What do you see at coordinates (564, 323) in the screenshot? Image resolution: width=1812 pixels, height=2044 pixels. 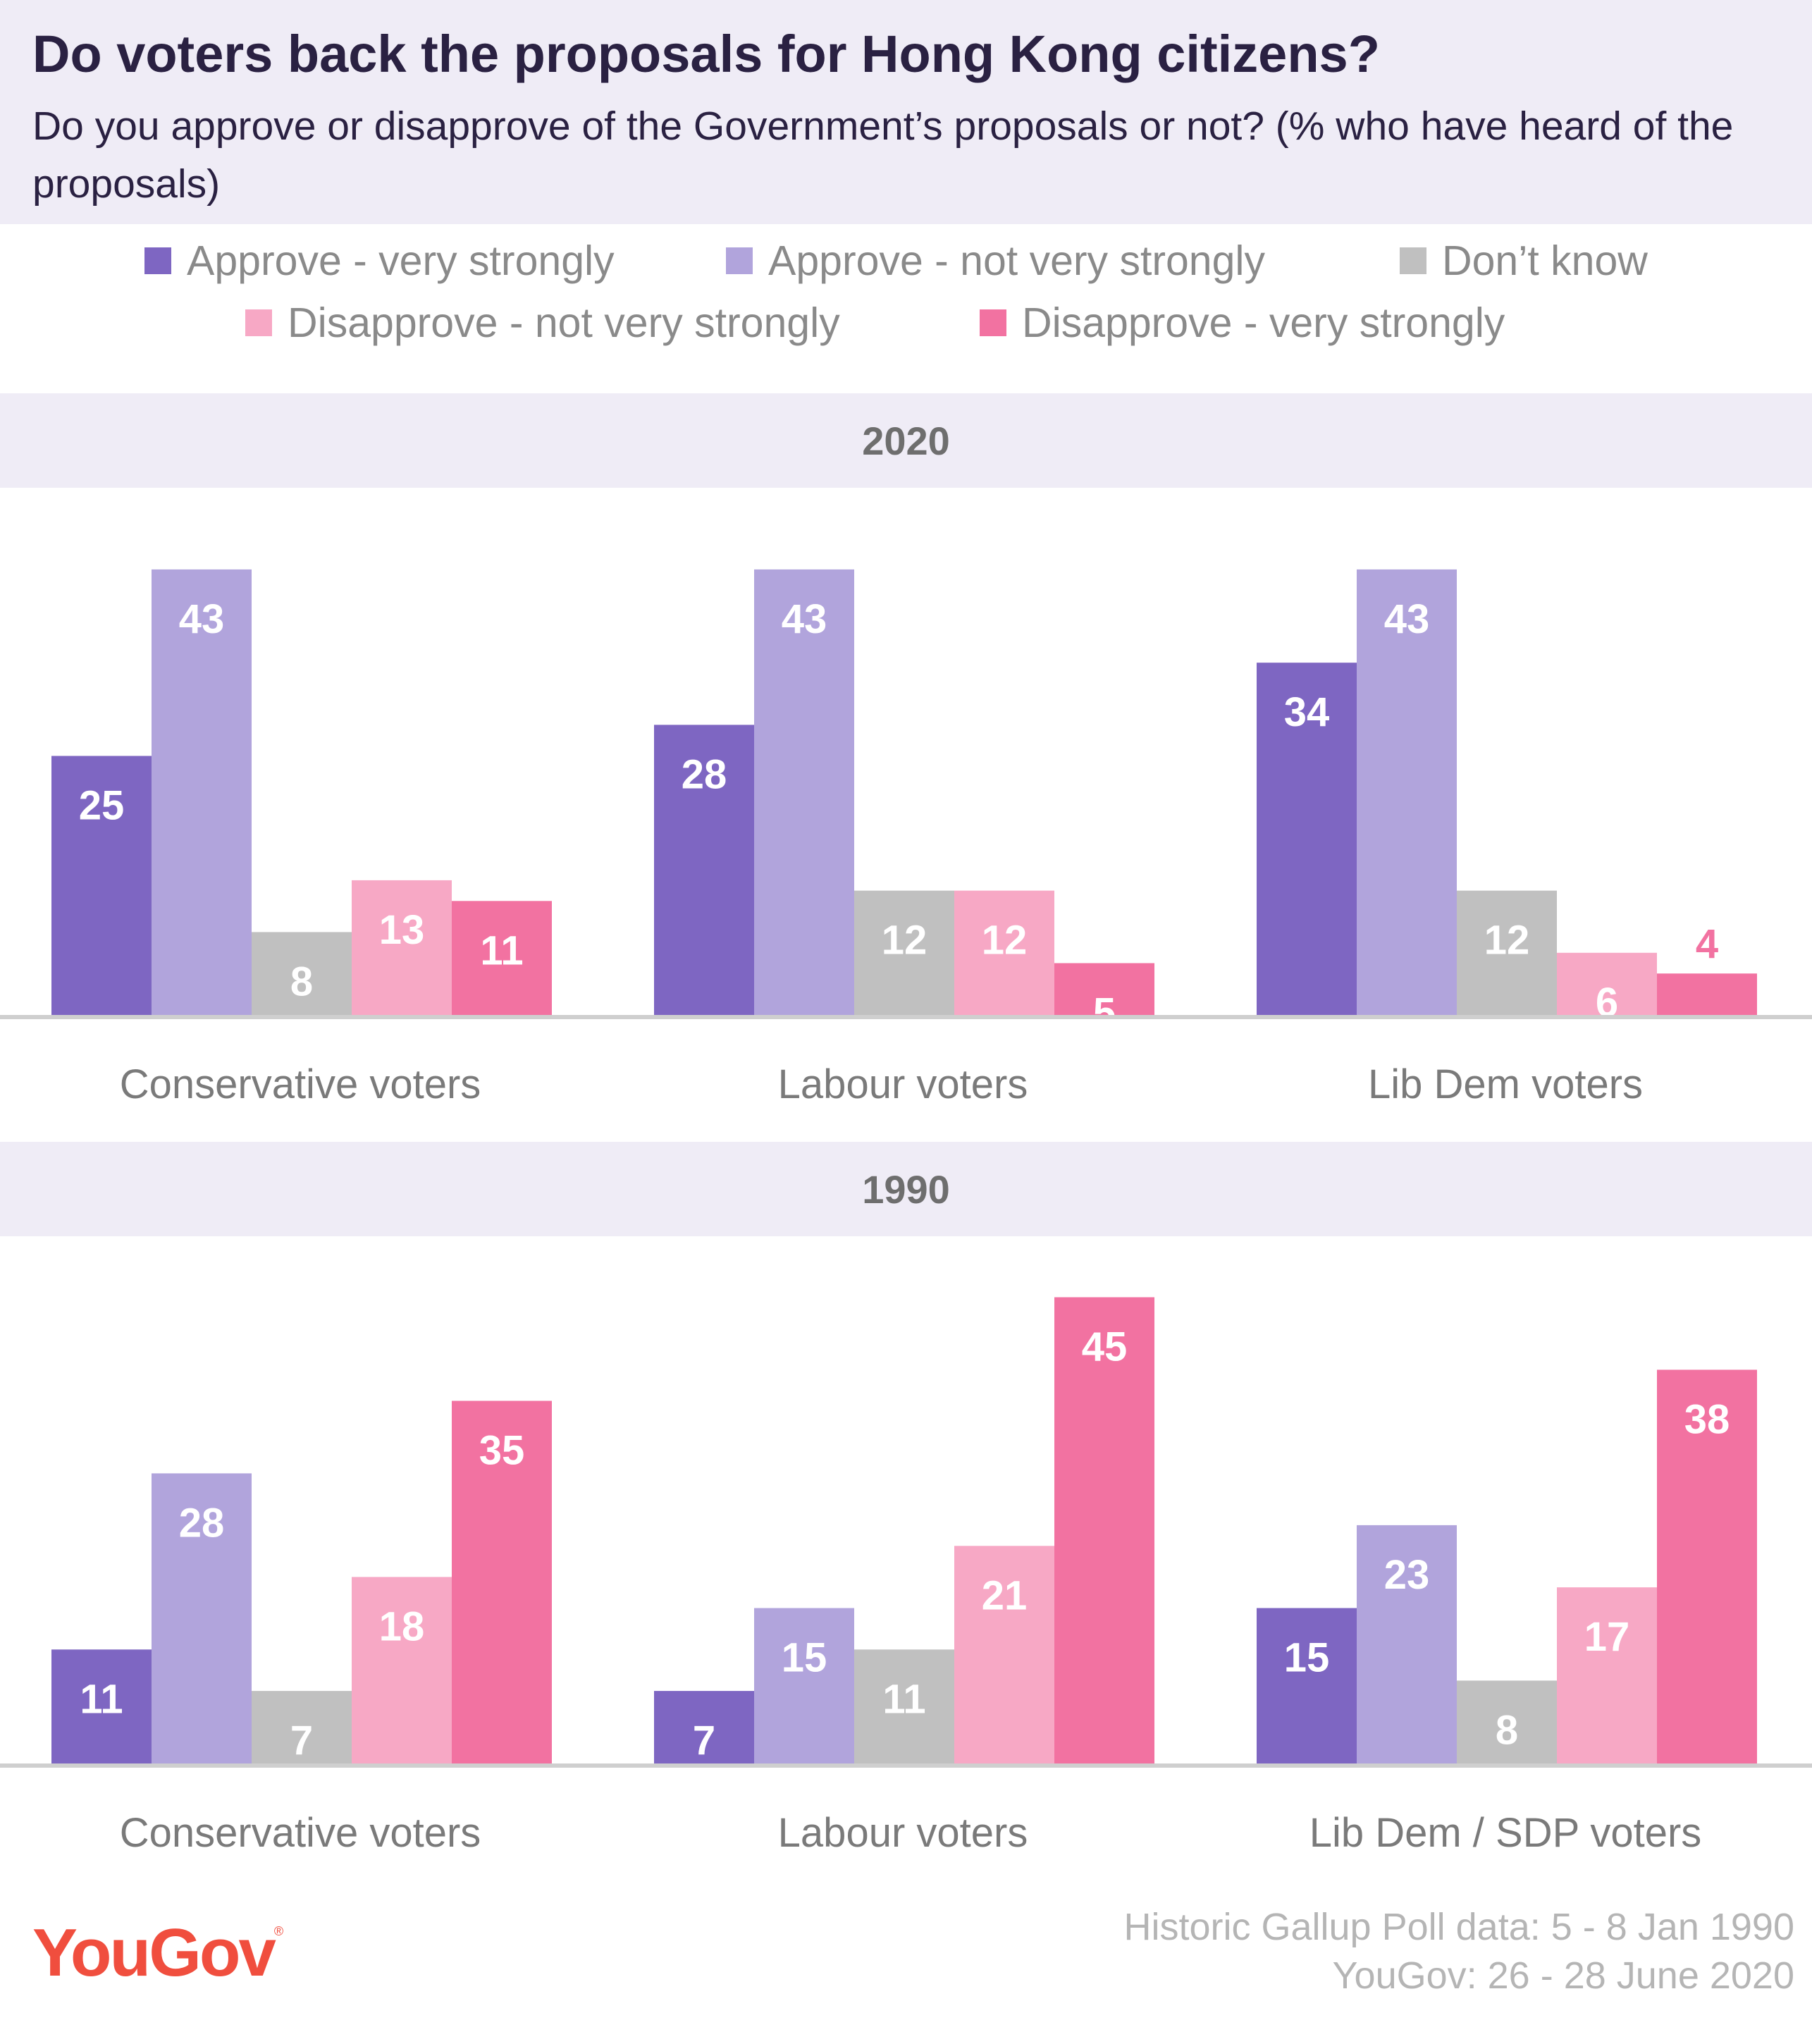 I see `legend-label: Disapprove - not very strongly` at bounding box center [564, 323].